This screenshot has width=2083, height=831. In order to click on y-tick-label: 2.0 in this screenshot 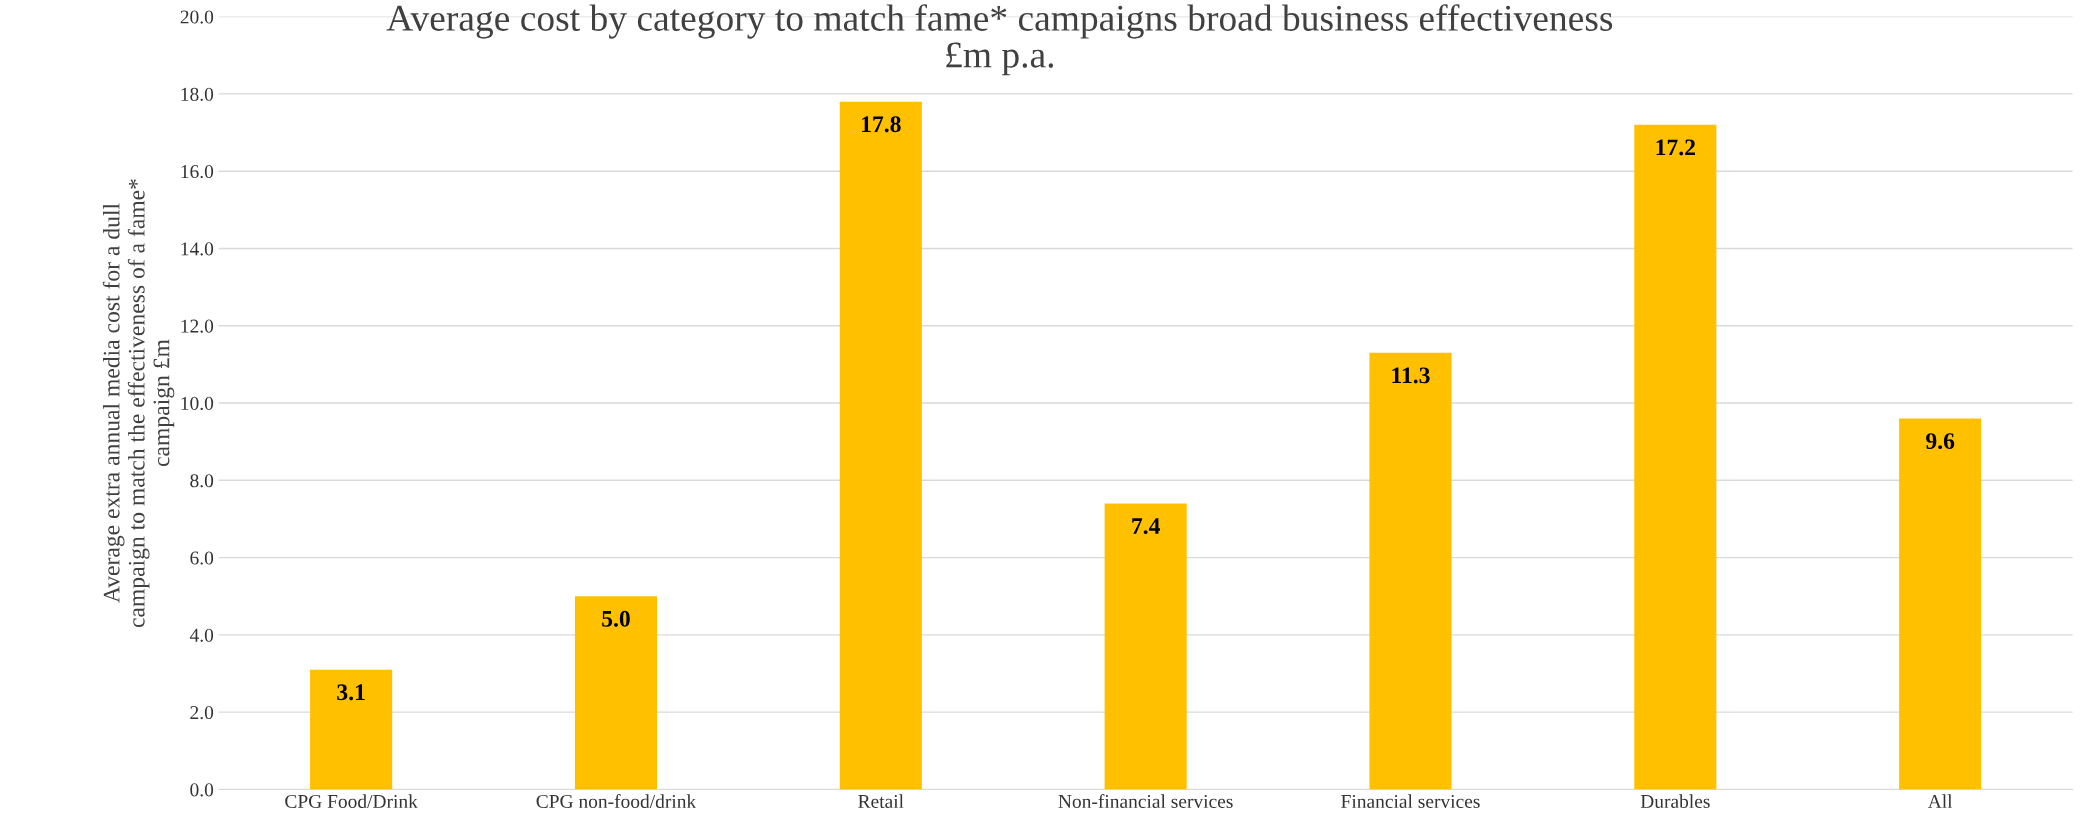, I will do `click(202, 712)`.